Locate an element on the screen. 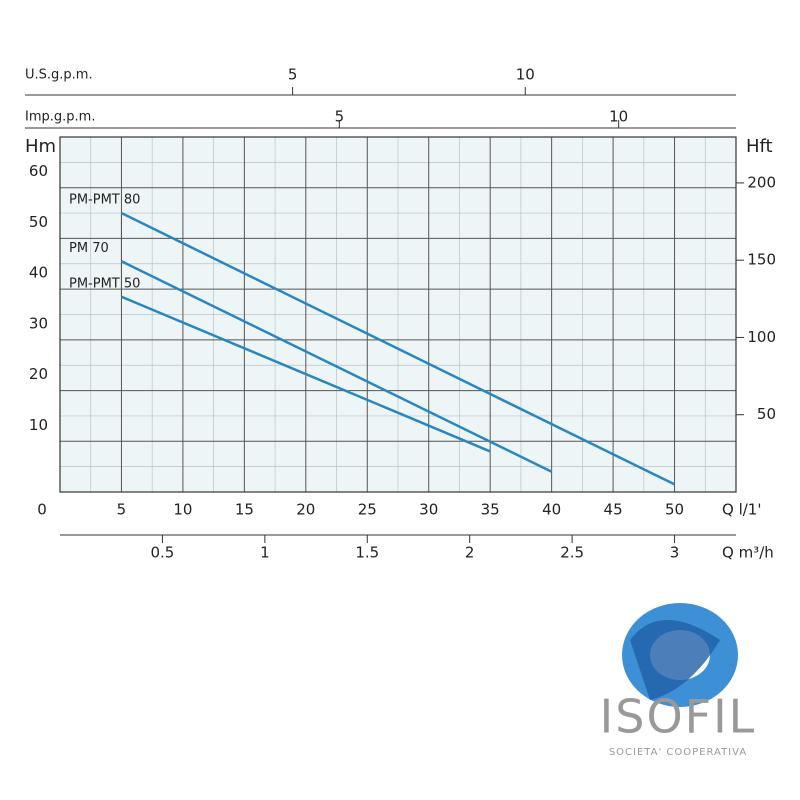 This screenshot has width=800, height=800. x-tick-label: 30 is located at coordinates (428, 510).